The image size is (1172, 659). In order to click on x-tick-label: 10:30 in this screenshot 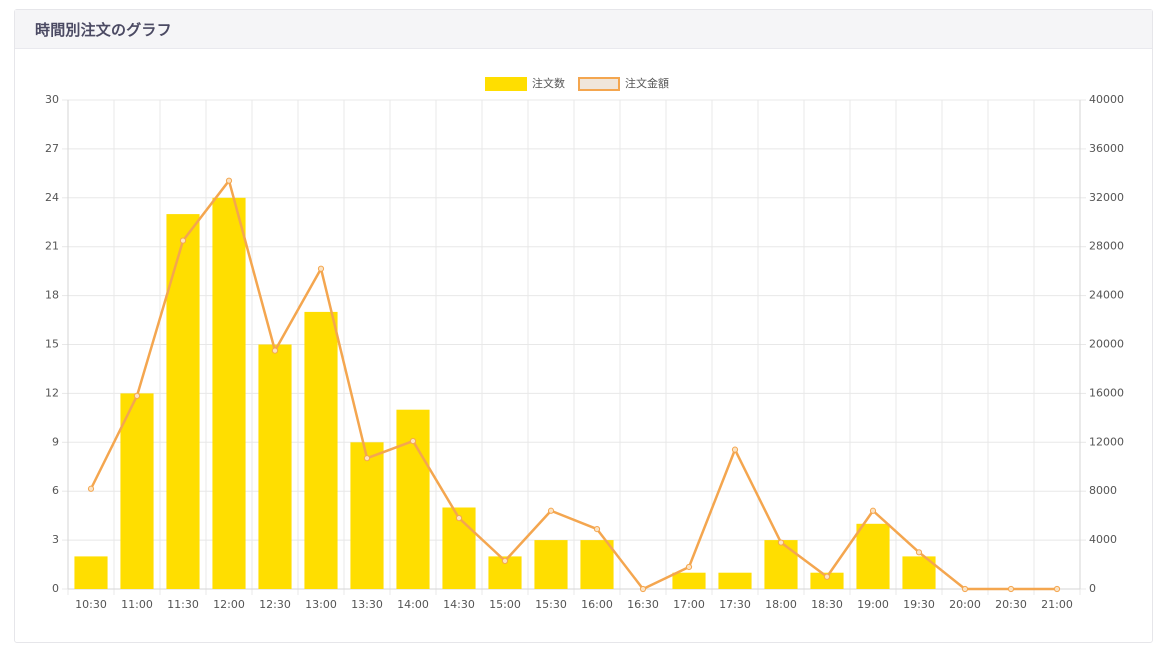, I will do `click(91, 604)`.